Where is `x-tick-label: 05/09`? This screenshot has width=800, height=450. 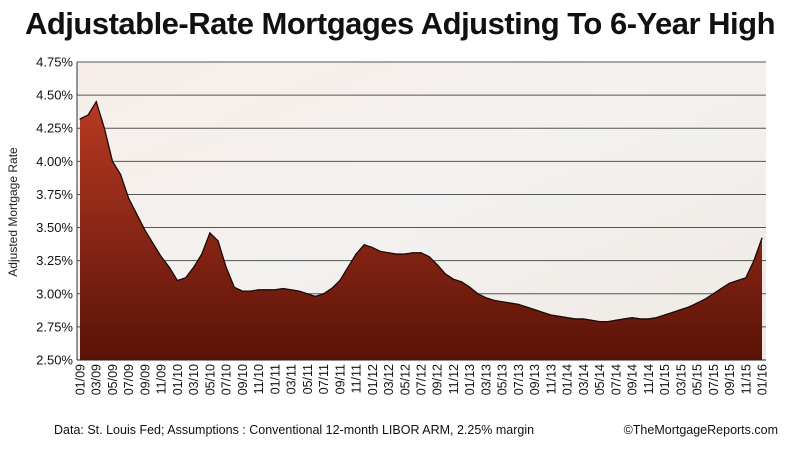 x-tick-label: 05/09 is located at coordinates (113, 379).